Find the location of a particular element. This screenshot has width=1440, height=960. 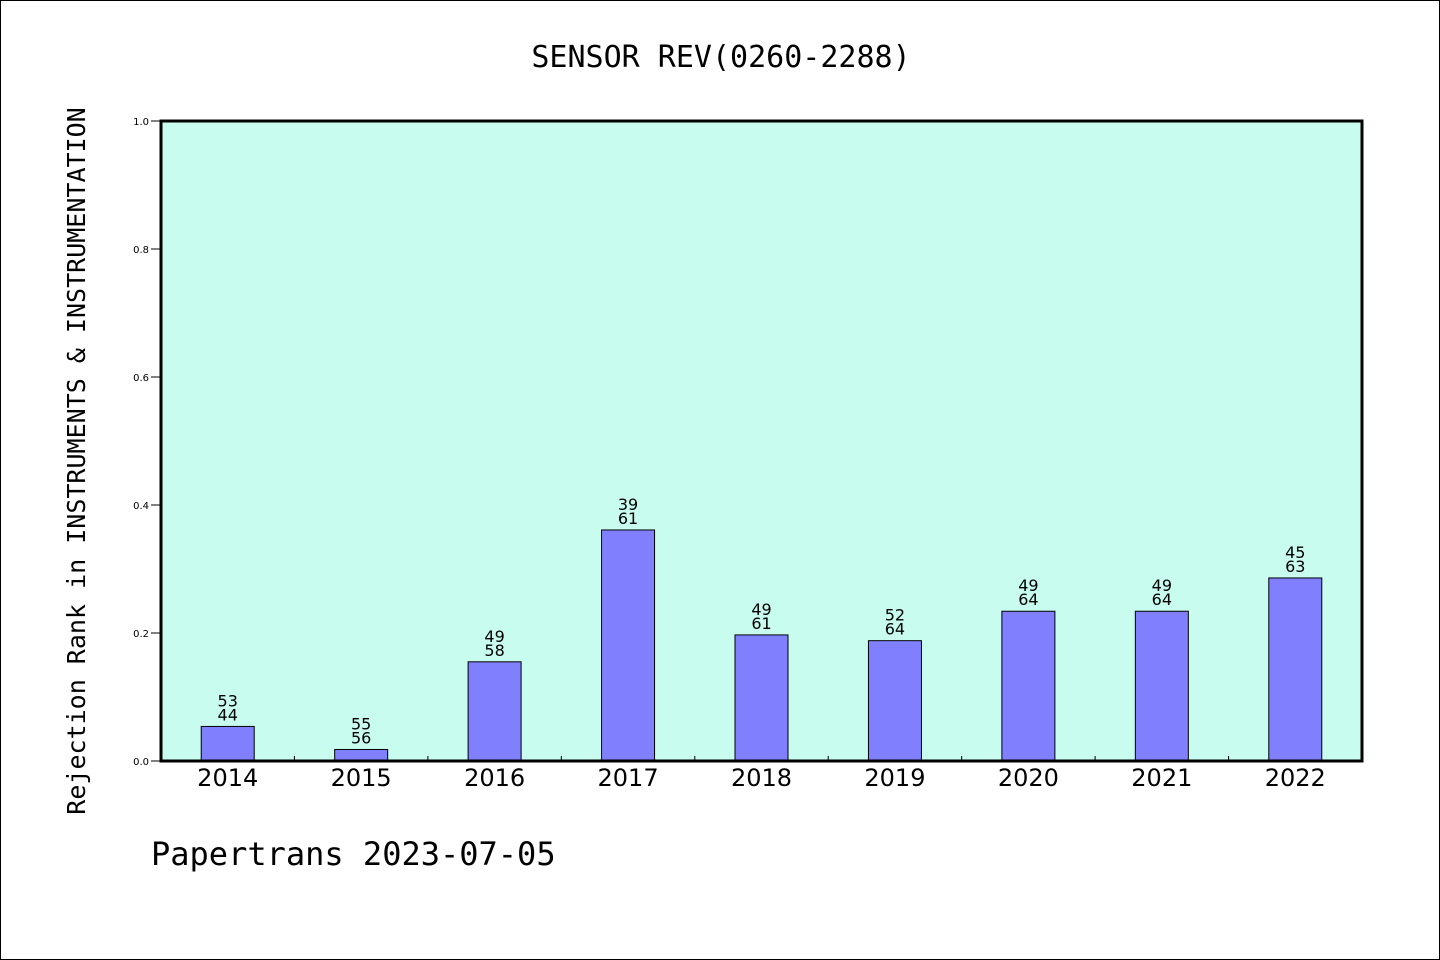

x-tick-label: 2017 is located at coordinates (628, 778).